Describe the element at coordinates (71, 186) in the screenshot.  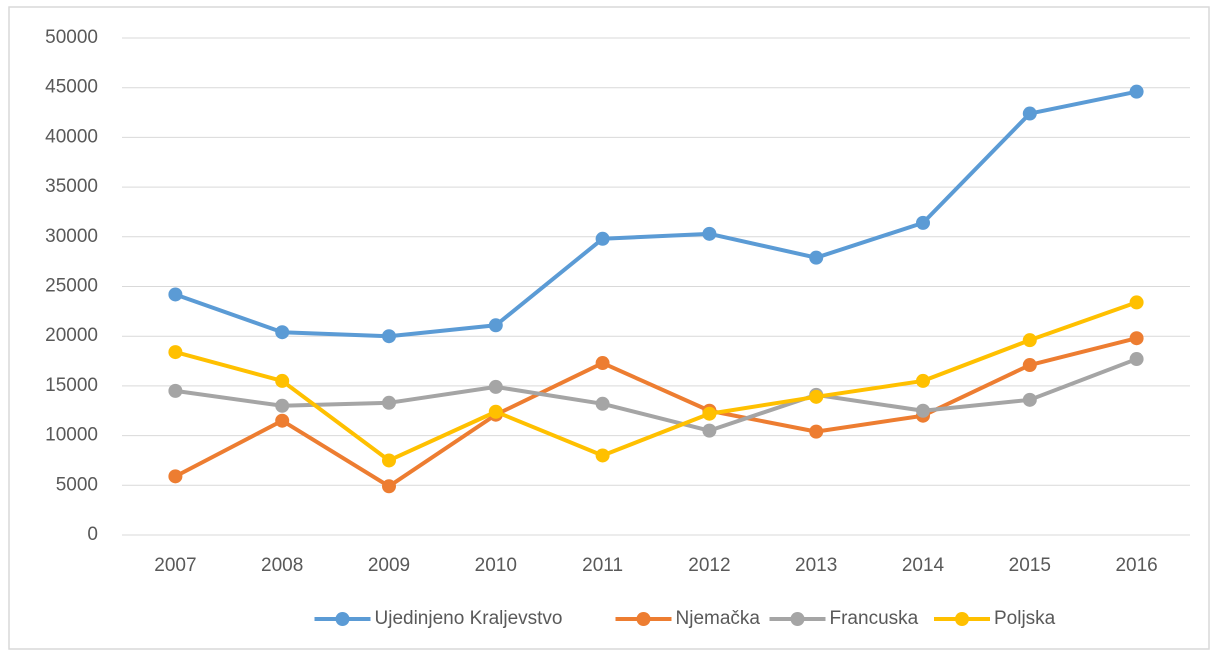
I see `y-tick-label: 35000` at that location.